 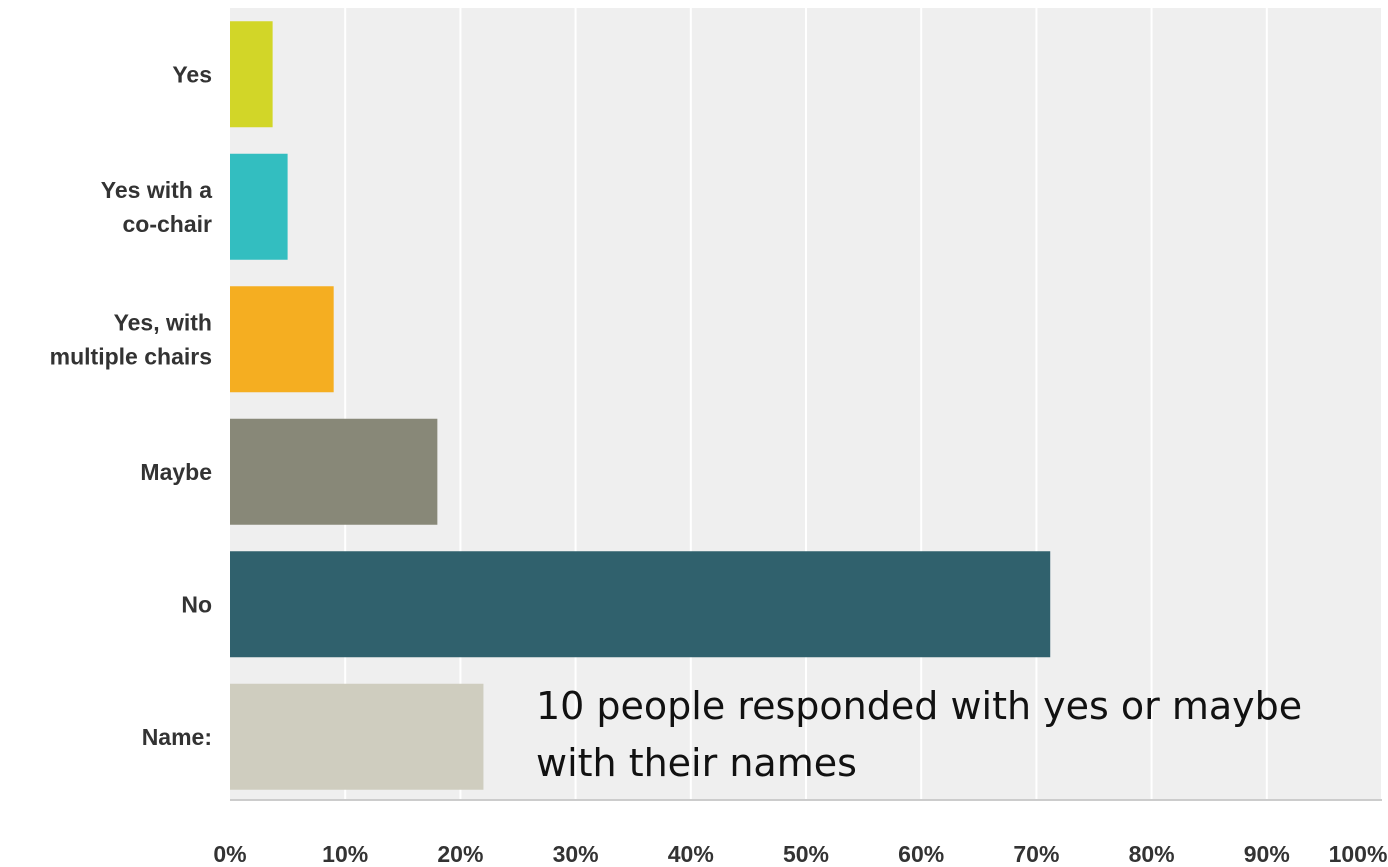 I want to click on category-label: Maybe, so click(x=176, y=472).